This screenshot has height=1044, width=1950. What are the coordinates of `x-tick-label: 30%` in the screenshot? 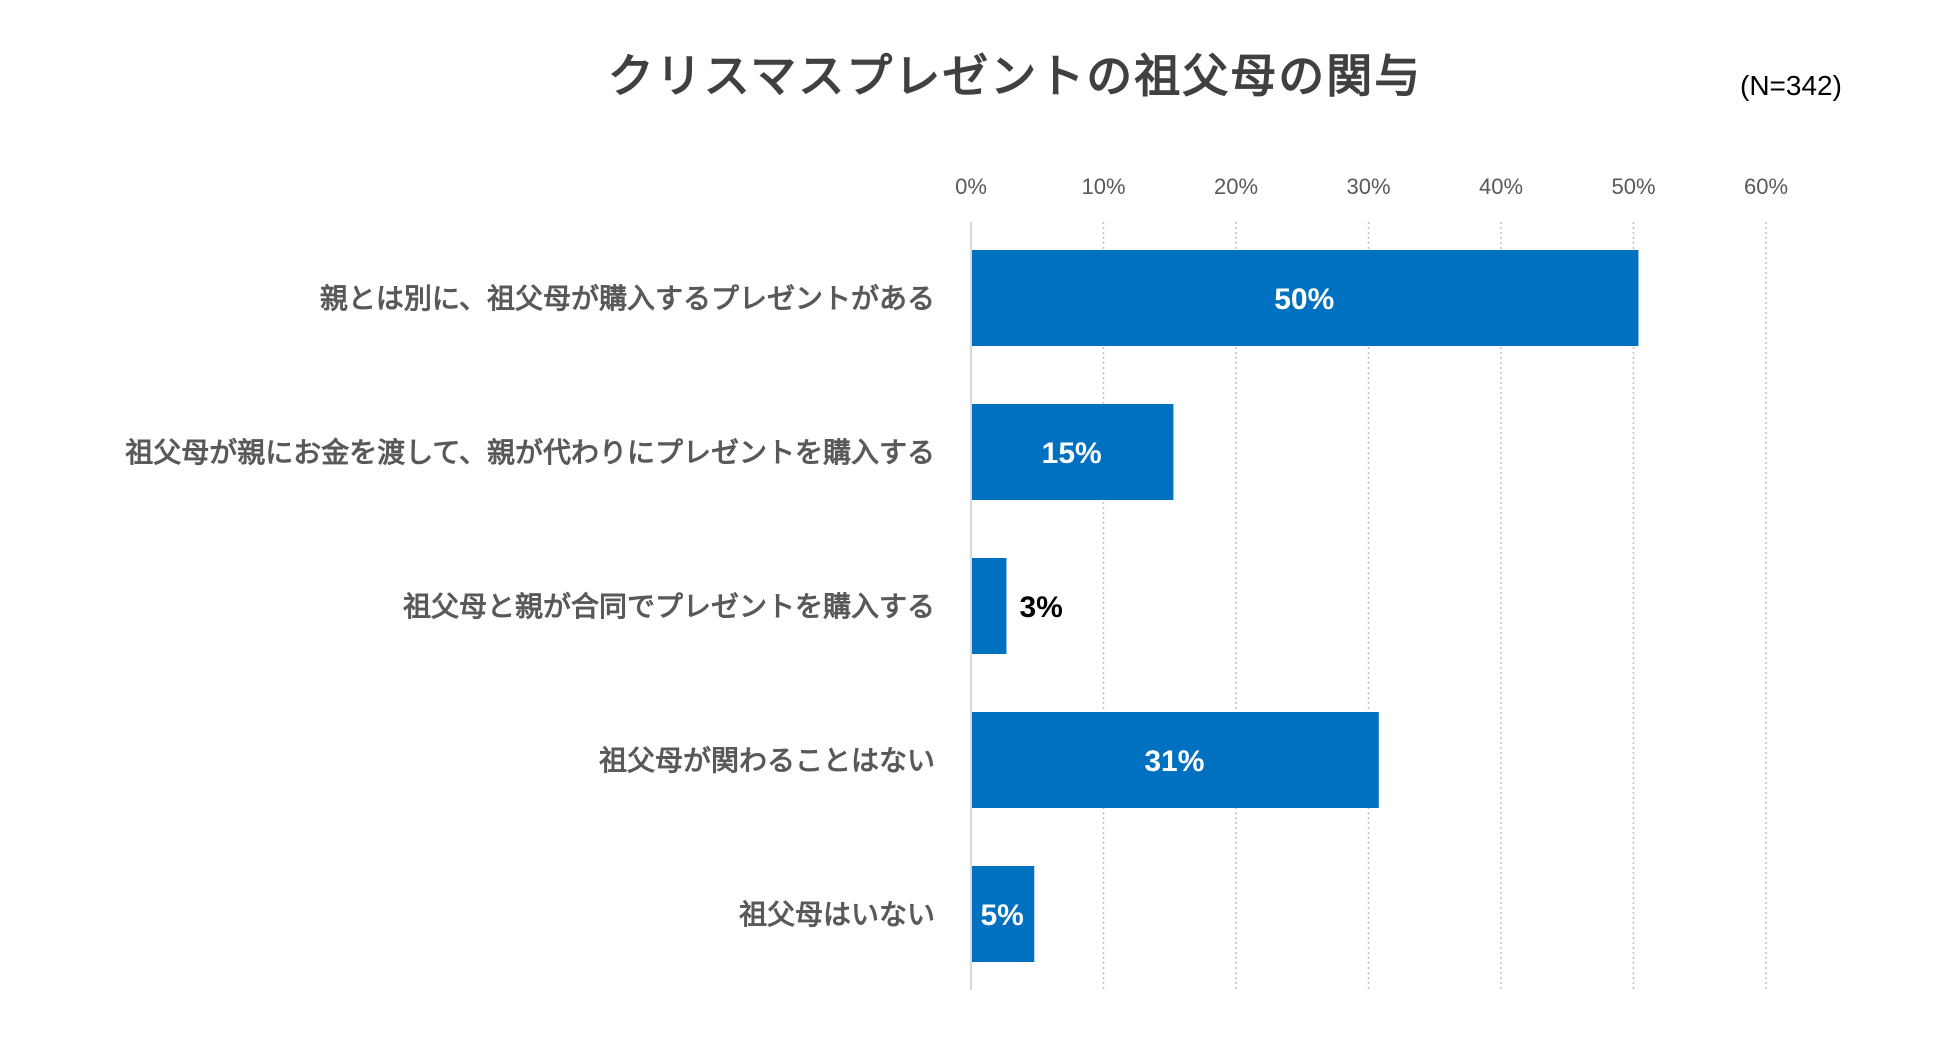 It's located at (1368, 186).